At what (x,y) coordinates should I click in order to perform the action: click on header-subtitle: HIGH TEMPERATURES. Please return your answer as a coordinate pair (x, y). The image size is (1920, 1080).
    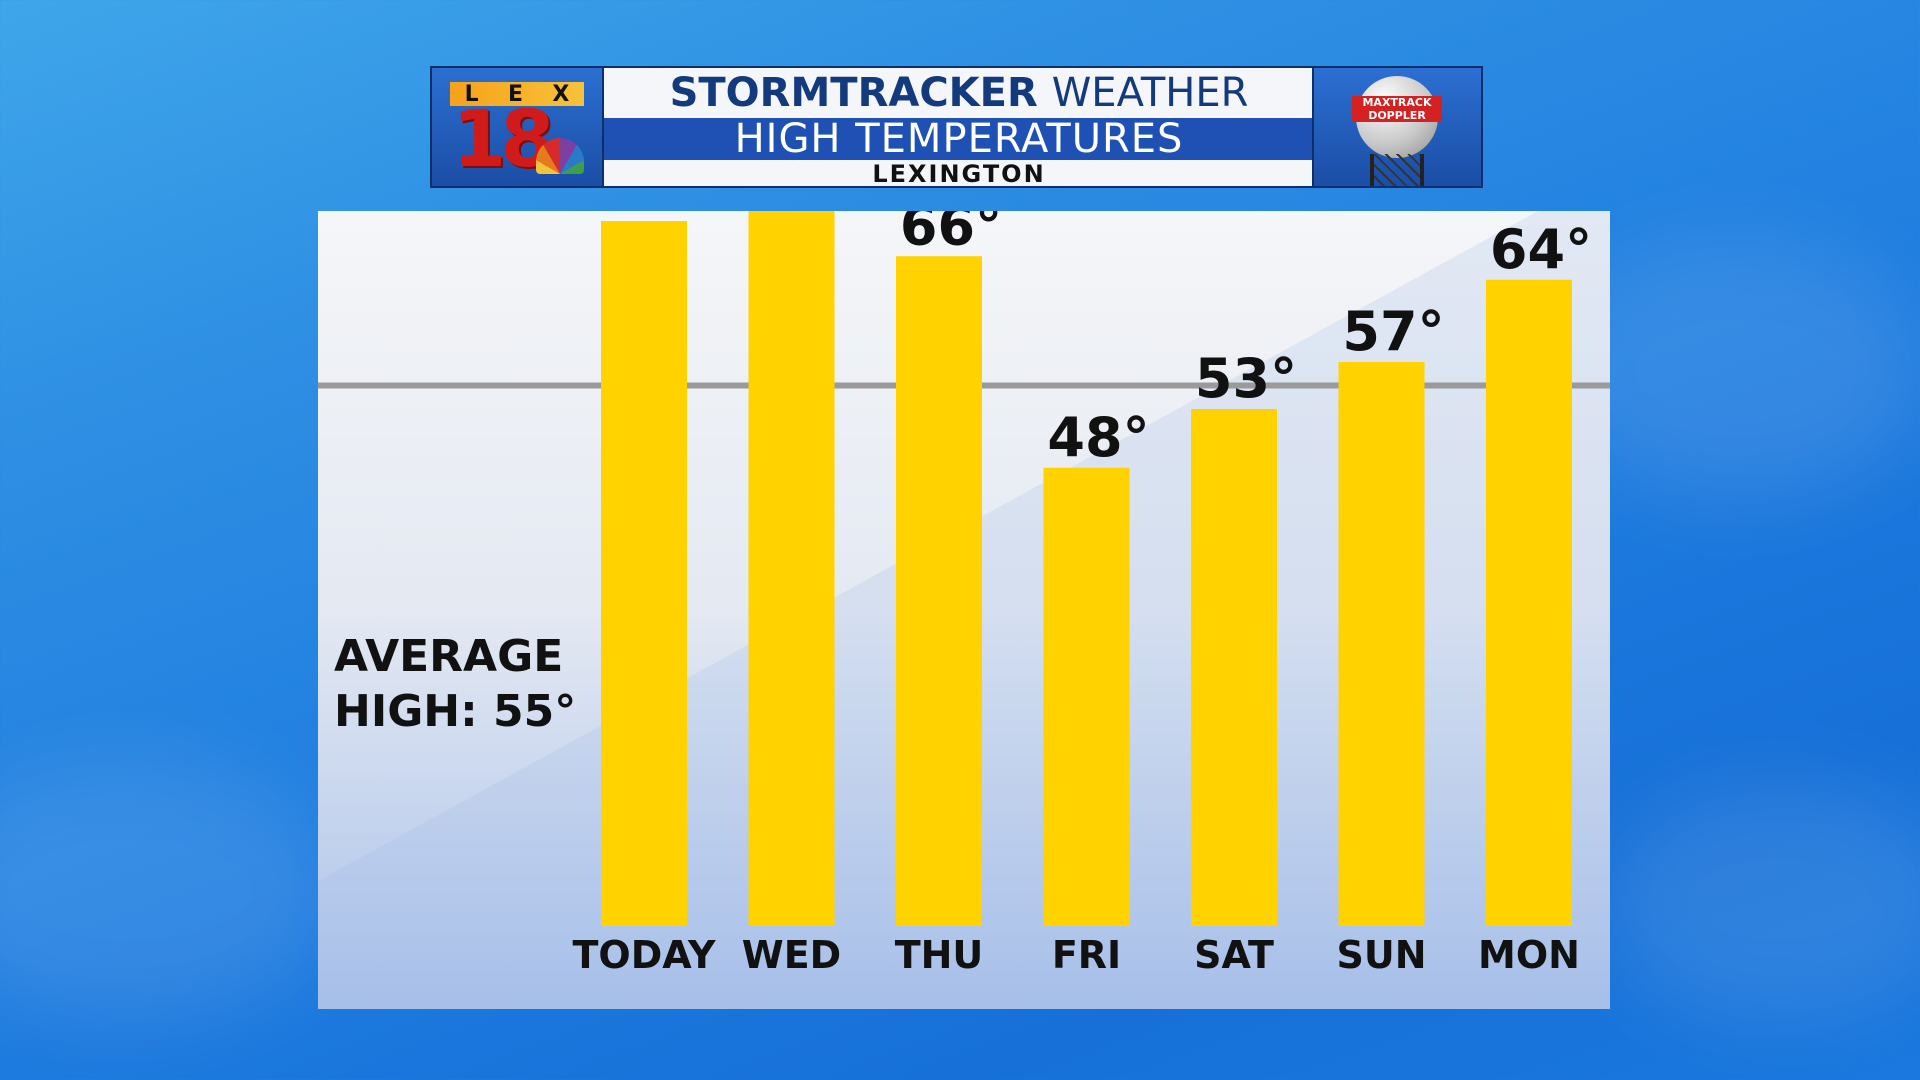
    Looking at the image, I should click on (959, 139).